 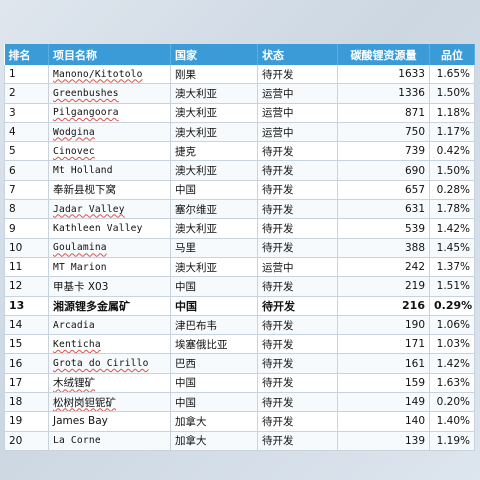 I want to click on table-row: 12 甲基卡 X03 中国 待开发 219 1.51%, so click(x=239, y=286).